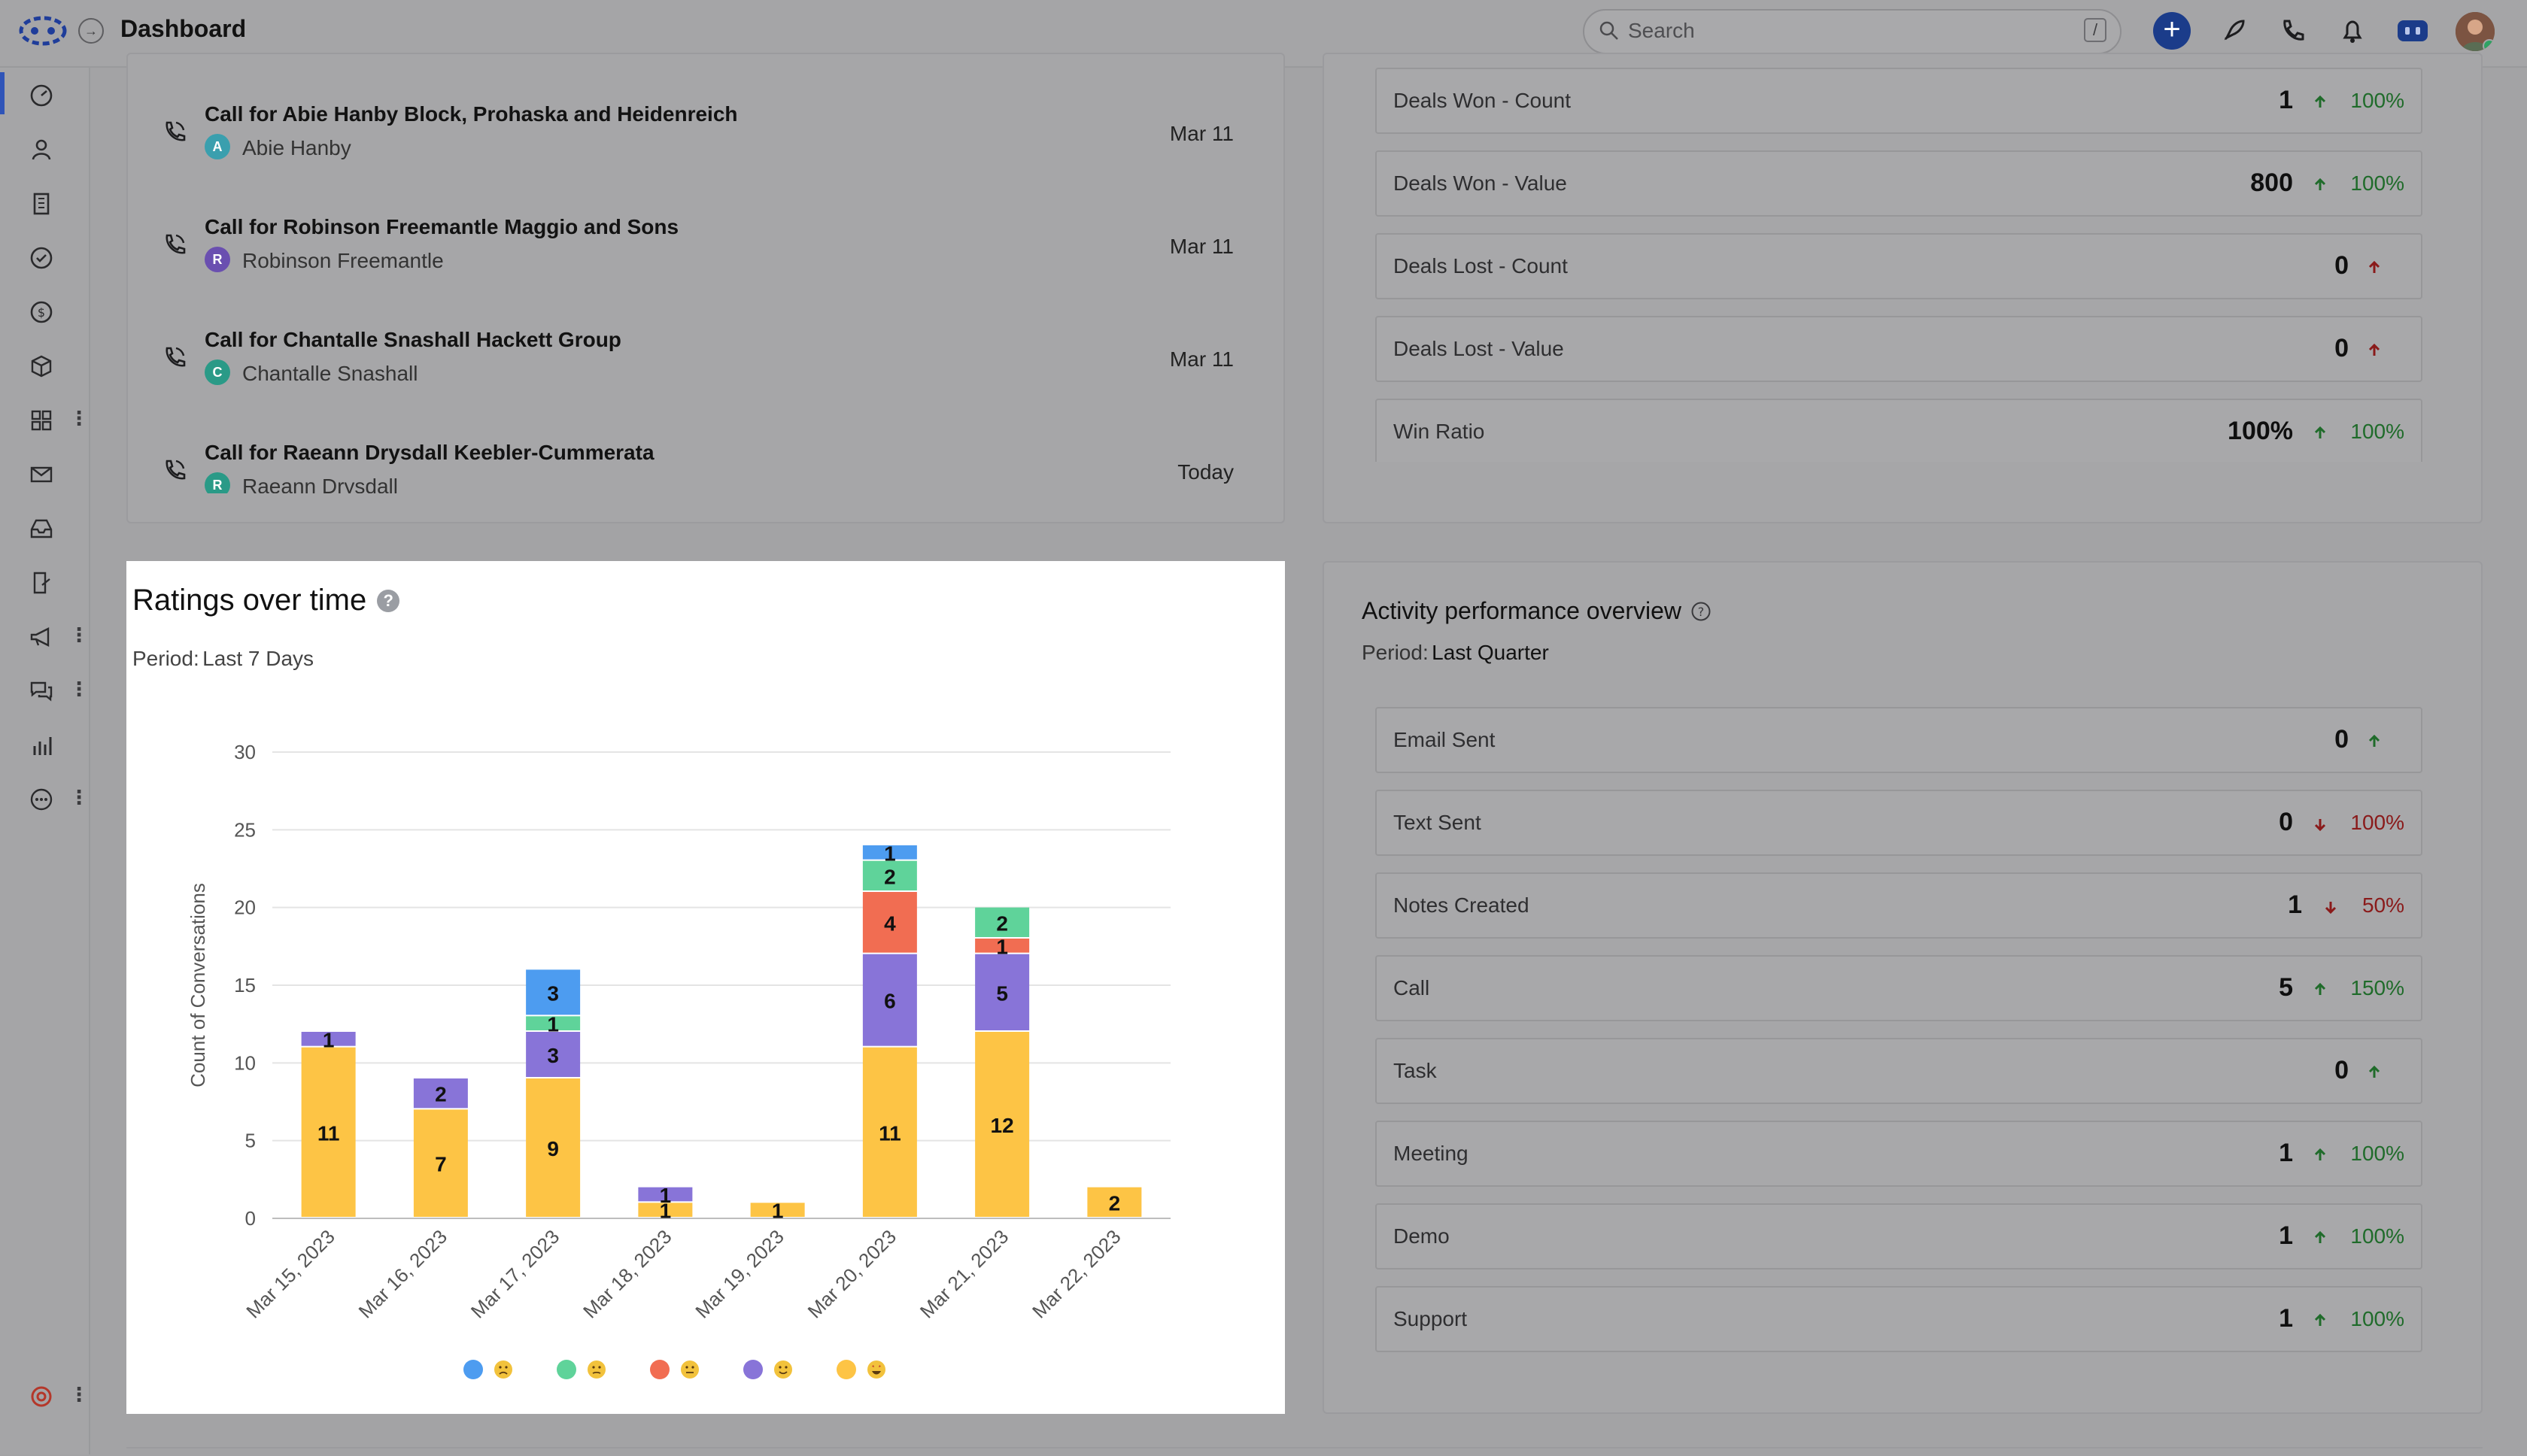  I want to click on create-new-button: +, so click(2172, 31).